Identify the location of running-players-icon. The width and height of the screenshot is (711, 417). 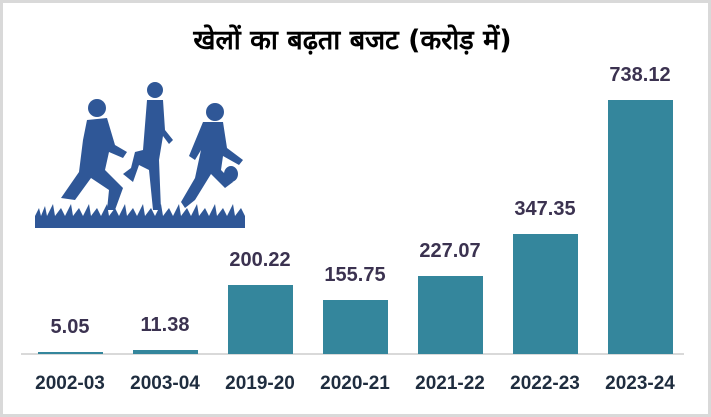
(140, 149).